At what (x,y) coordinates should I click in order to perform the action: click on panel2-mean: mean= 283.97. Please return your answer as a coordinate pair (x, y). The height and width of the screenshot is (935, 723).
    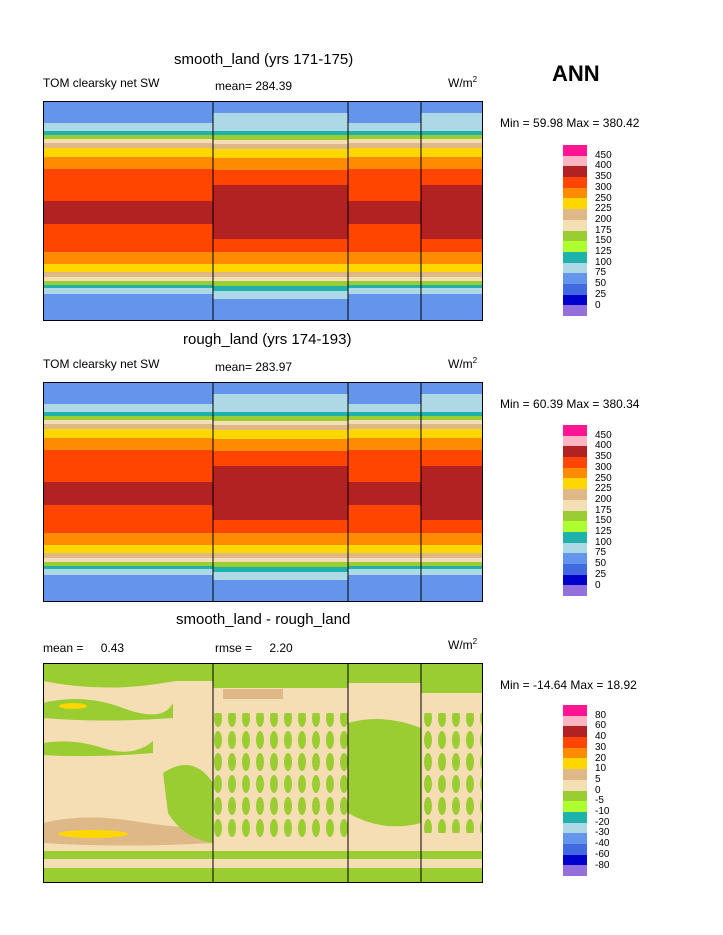
    Looking at the image, I should click on (253, 367).